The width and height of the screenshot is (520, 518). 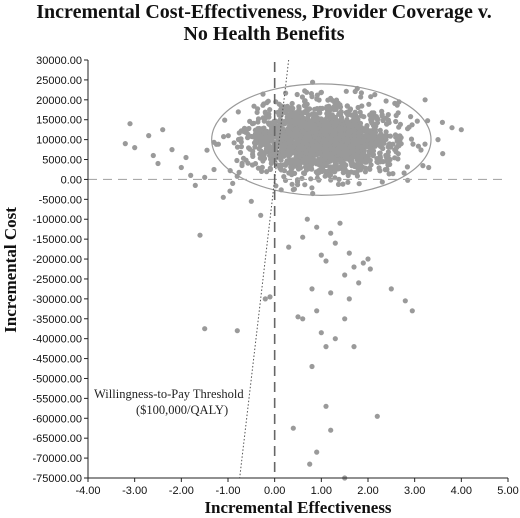 I want to click on wtp-annotation-line-1: Willingness-to-Pay Threshold, so click(x=169, y=394).